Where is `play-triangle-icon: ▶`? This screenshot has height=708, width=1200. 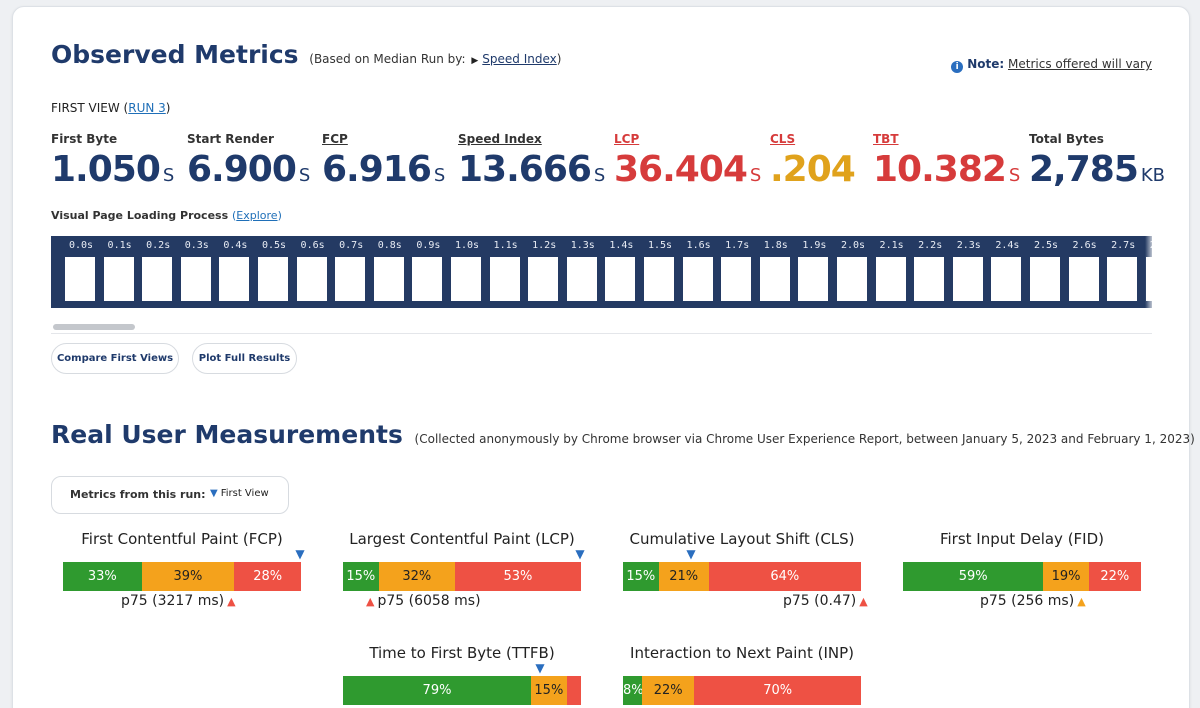
play-triangle-icon: ▶ is located at coordinates (475, 61).